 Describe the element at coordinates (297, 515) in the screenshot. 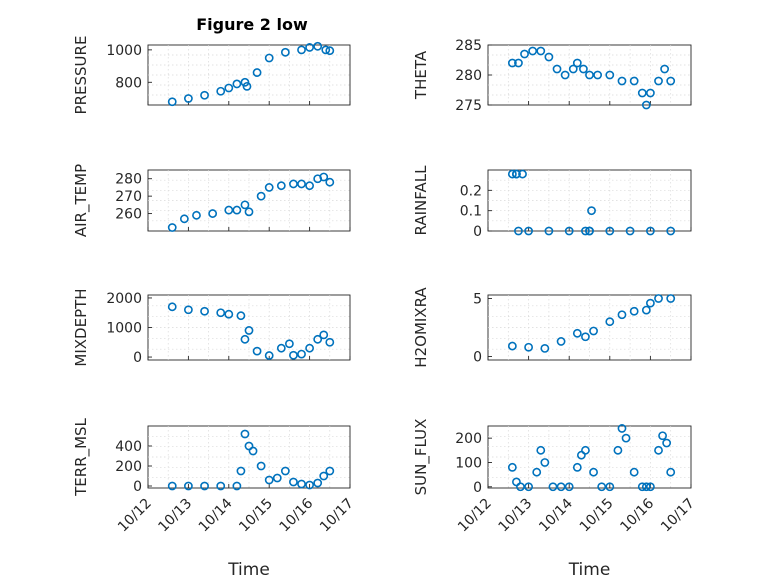

I see `x-tick-label: 10/16` at that location.